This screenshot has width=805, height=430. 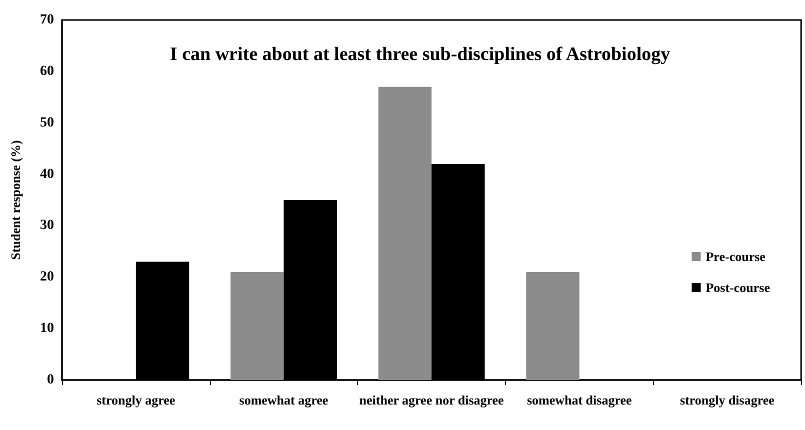 I want to click on x-tick-label: neither agree nor disagree, so click(x=431, y=400).